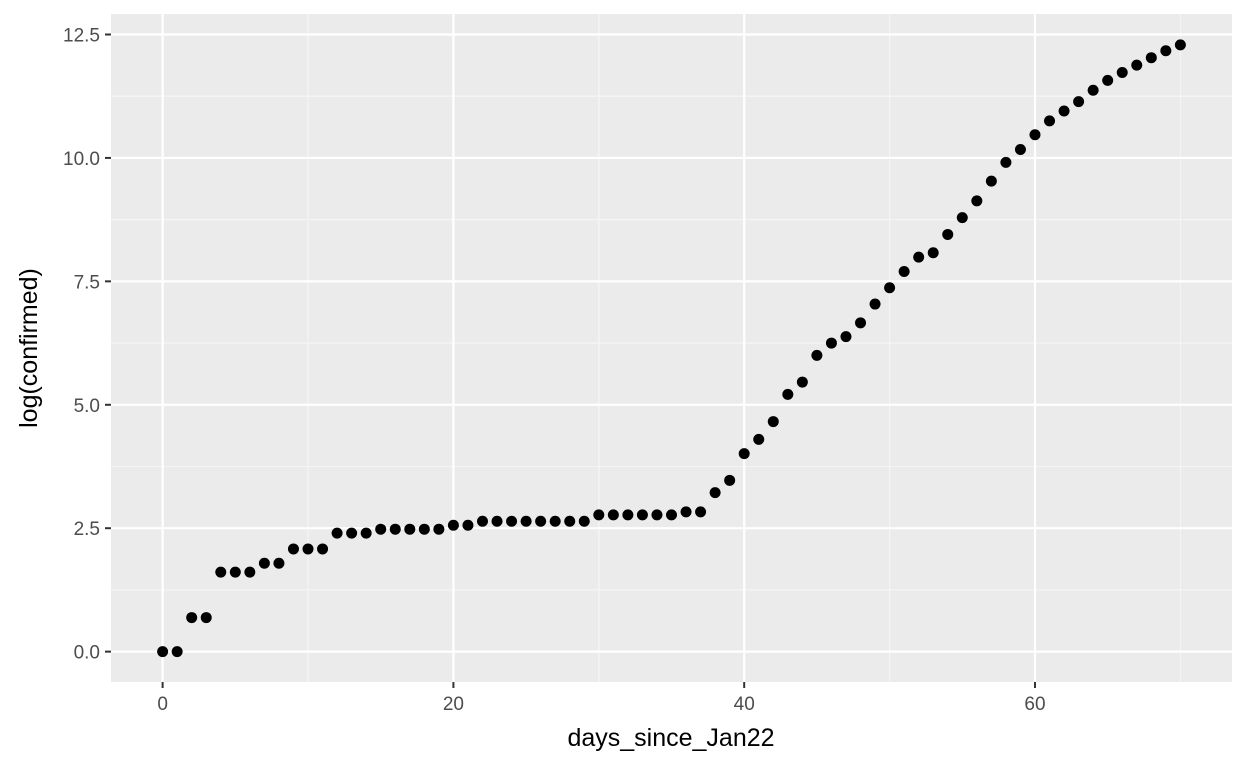  I want to click on y-axis: 0.0 2.5 5.0 7.5 10.0 12.5, so click(87, 344).